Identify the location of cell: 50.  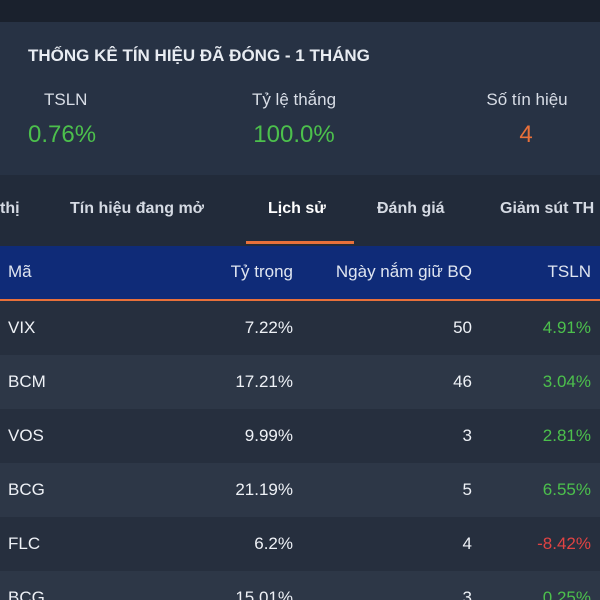
(462, 327).